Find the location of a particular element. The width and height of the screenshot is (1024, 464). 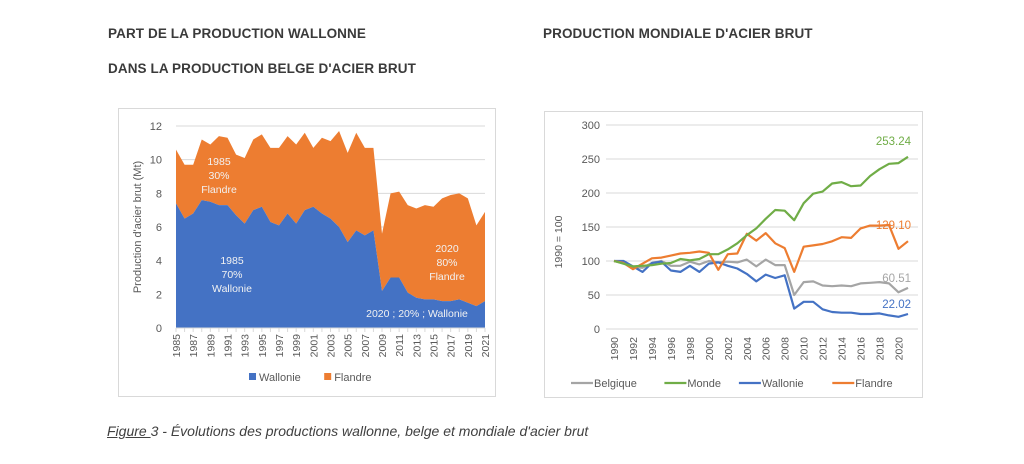

end-label-belgique: 60.51 is located at coordinates (896, 279).